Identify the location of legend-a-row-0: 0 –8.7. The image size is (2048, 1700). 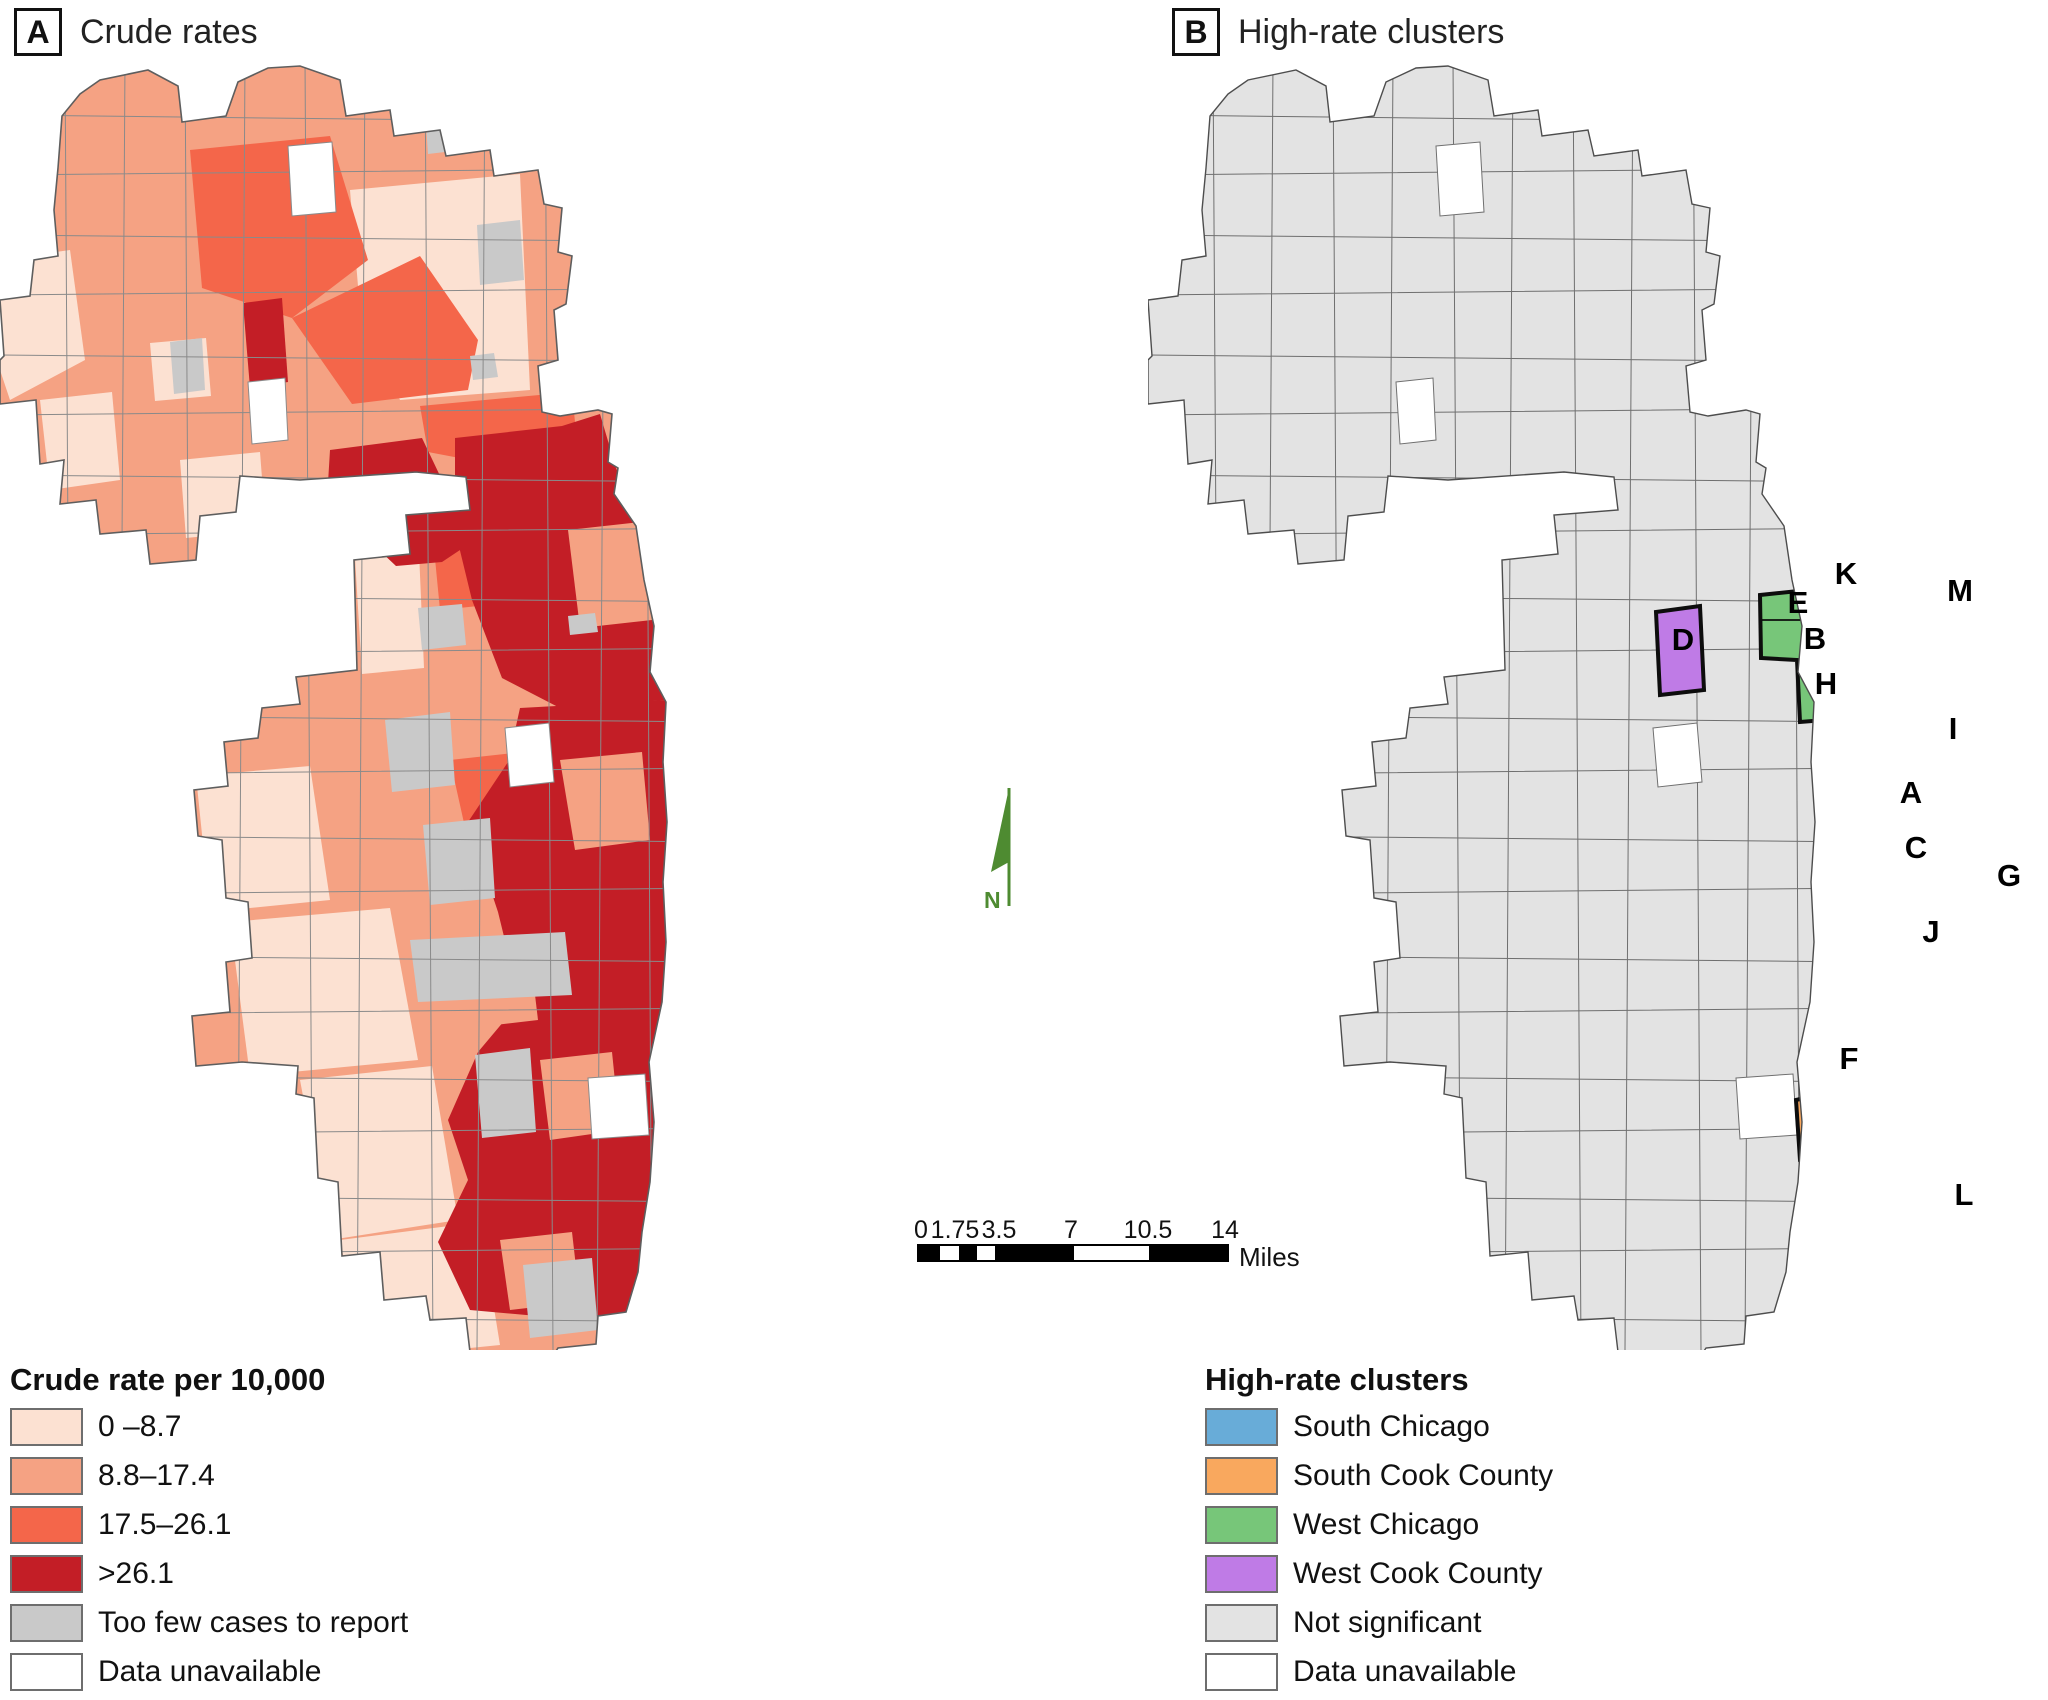
(270, 1427).